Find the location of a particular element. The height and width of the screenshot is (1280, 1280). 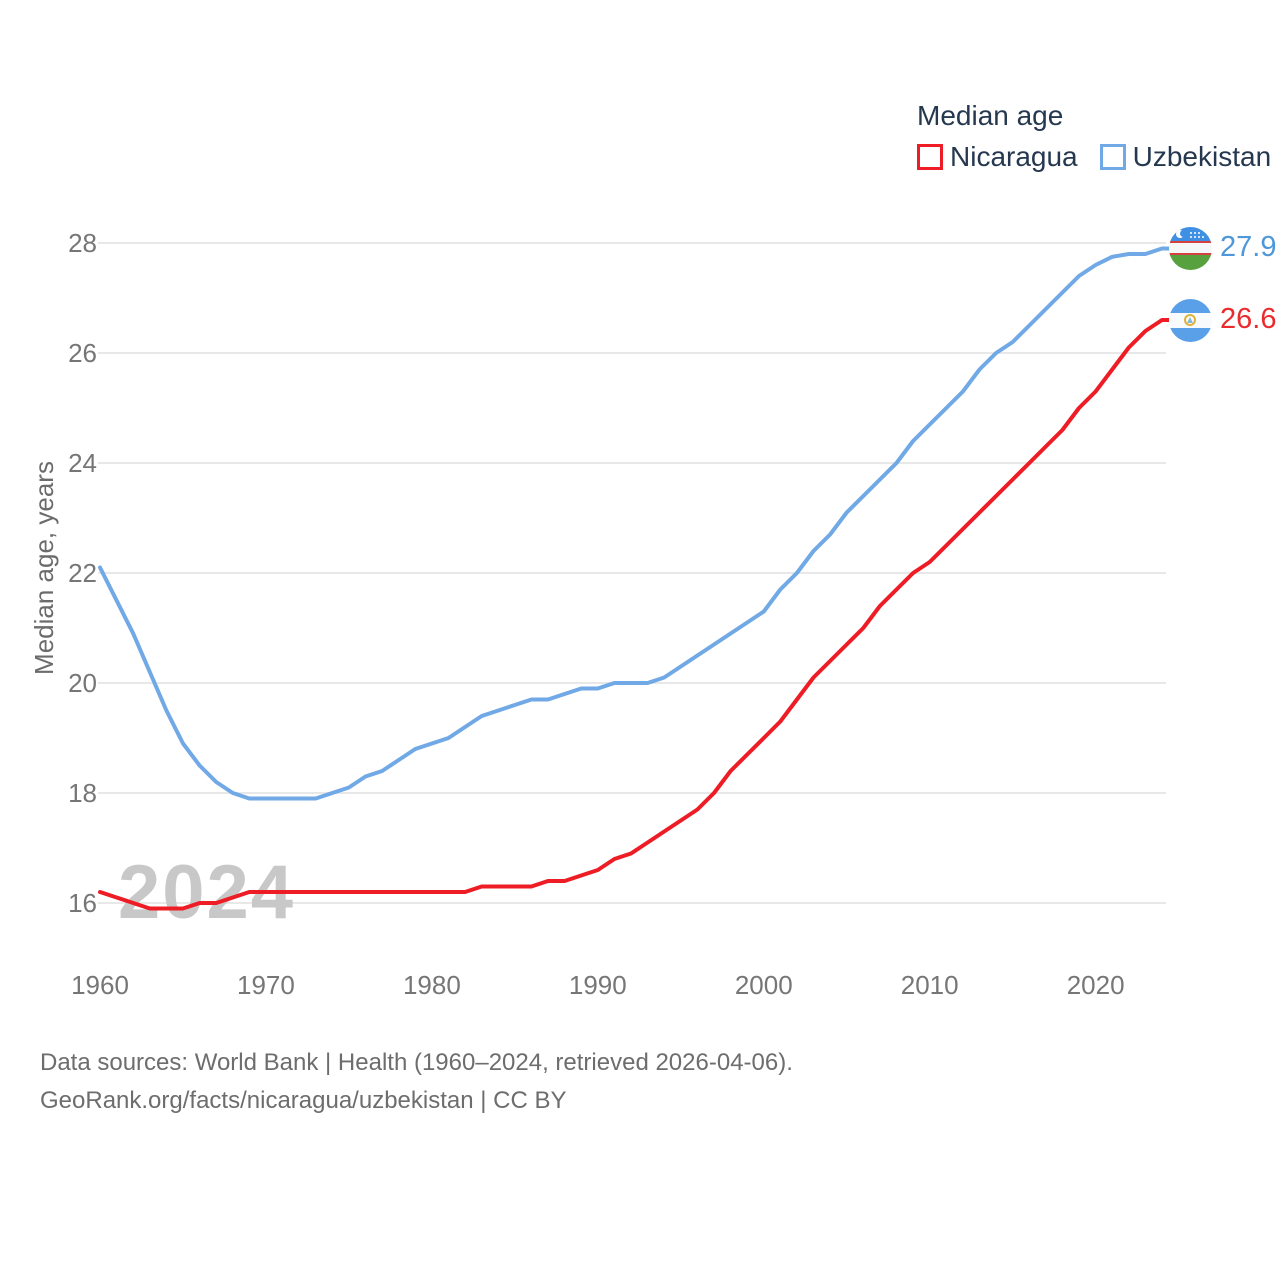

y-tick-label: 24 is located at coordinates (82, 463).